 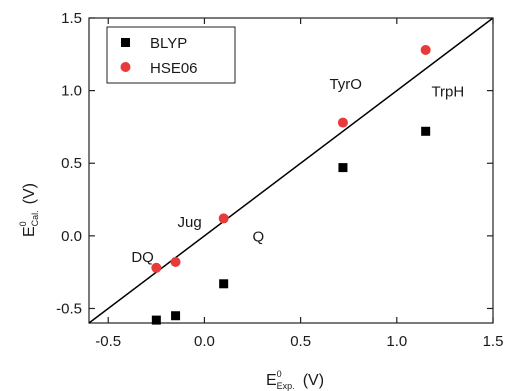 I want to click on x-tick-label: 0.5, so click(x=300, y=341).